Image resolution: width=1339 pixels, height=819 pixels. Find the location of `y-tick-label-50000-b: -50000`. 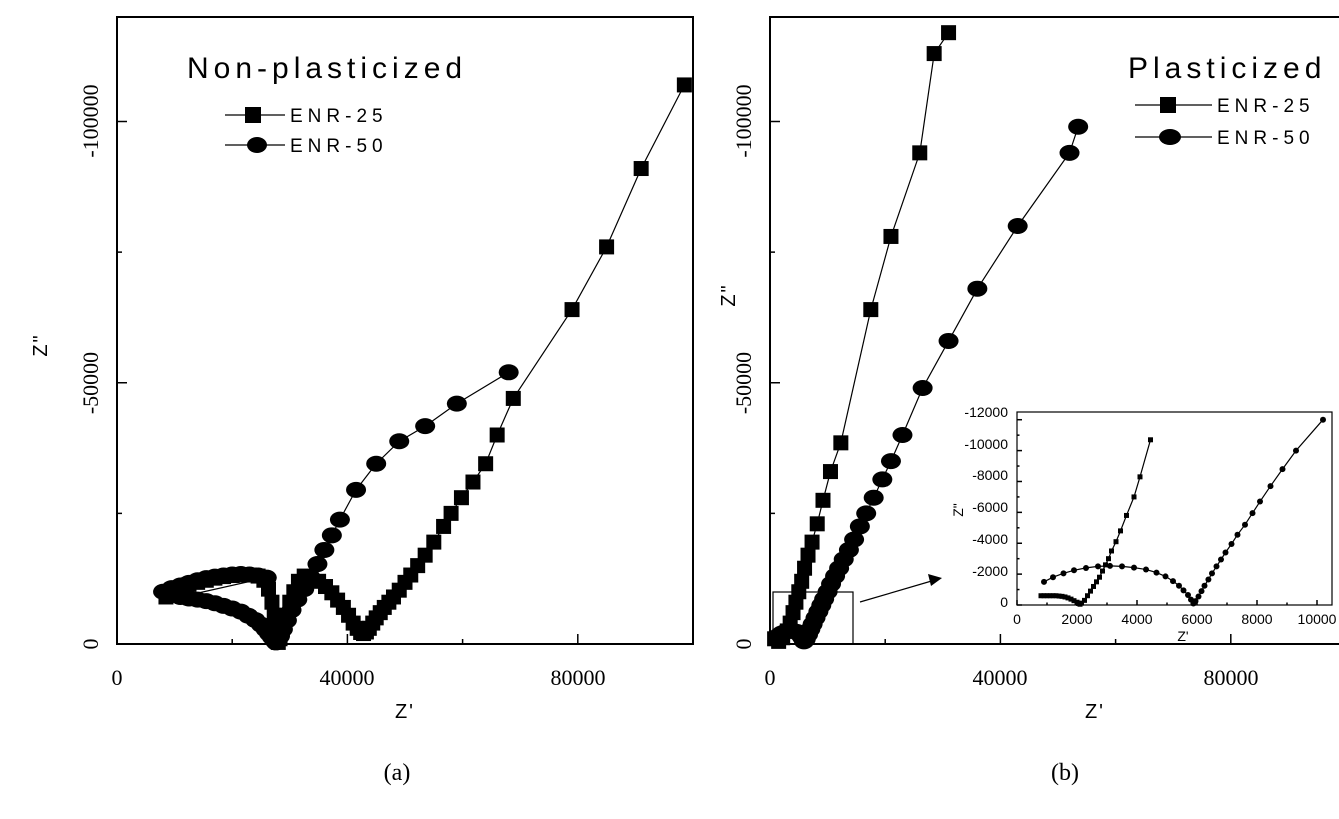

y-tick-label-50000-b: -50000 is located at coordinates (743, 383).